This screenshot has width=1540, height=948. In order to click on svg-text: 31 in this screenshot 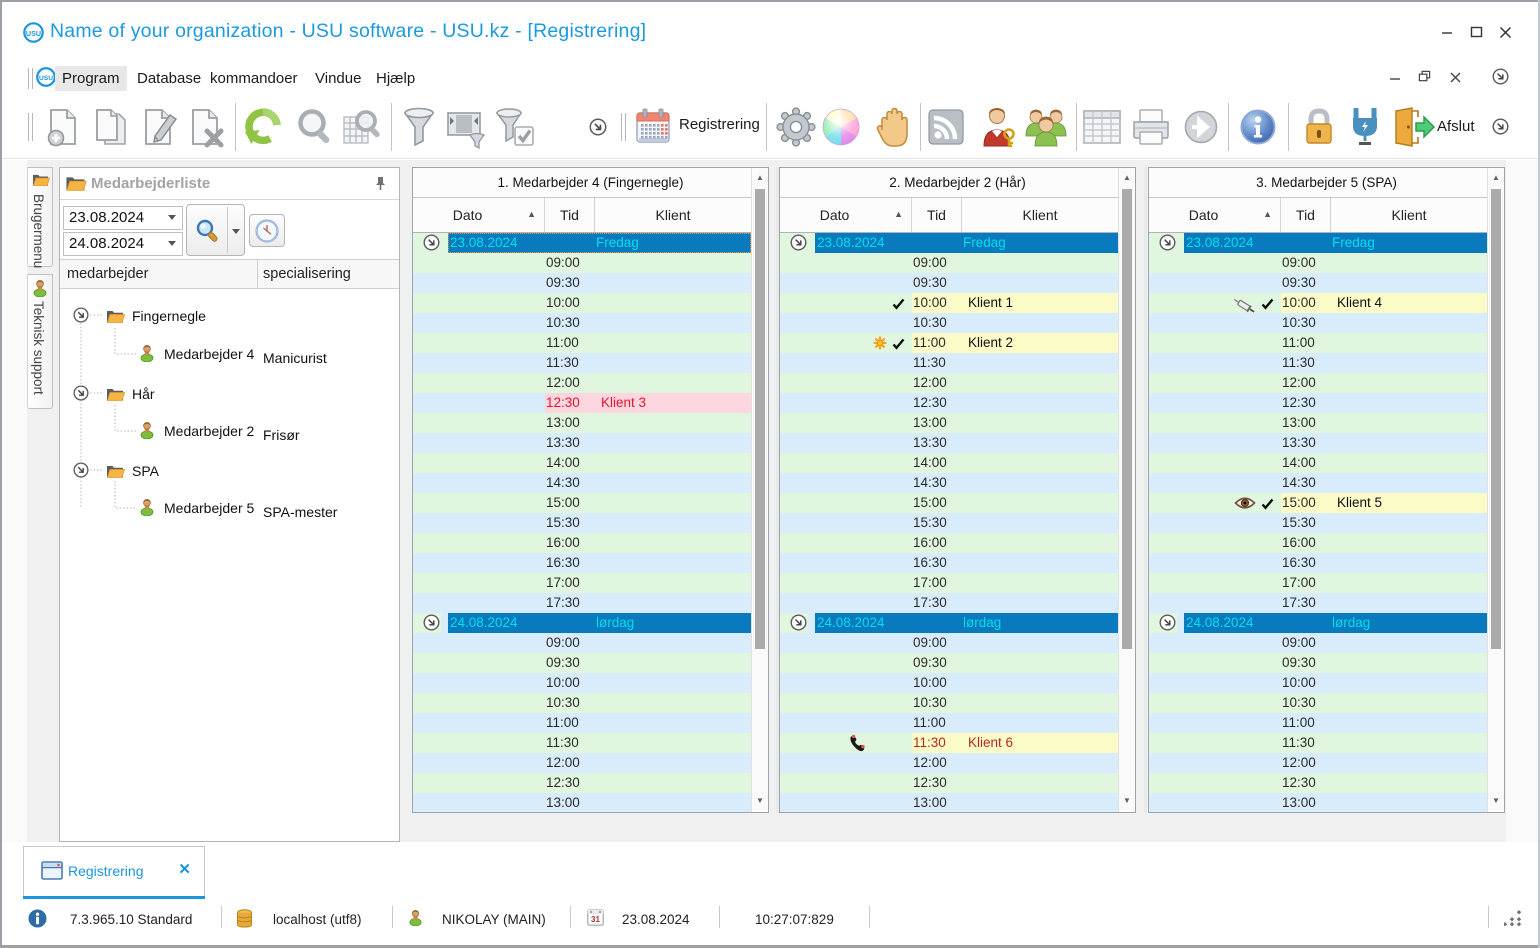, I will do `click(595, 919)`.